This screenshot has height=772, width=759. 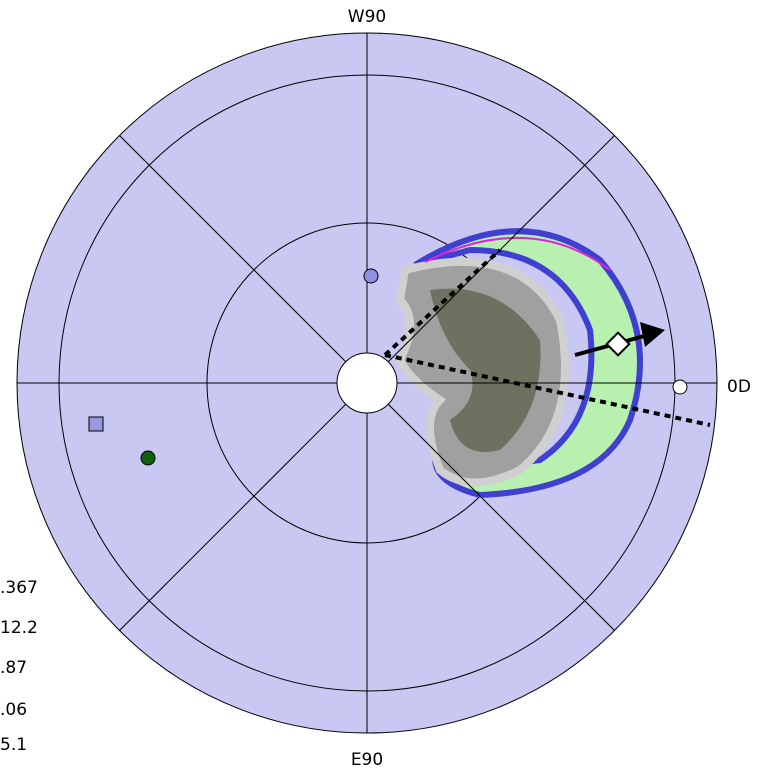 I want to click on diamond-marker, so click(x=618, y=344).